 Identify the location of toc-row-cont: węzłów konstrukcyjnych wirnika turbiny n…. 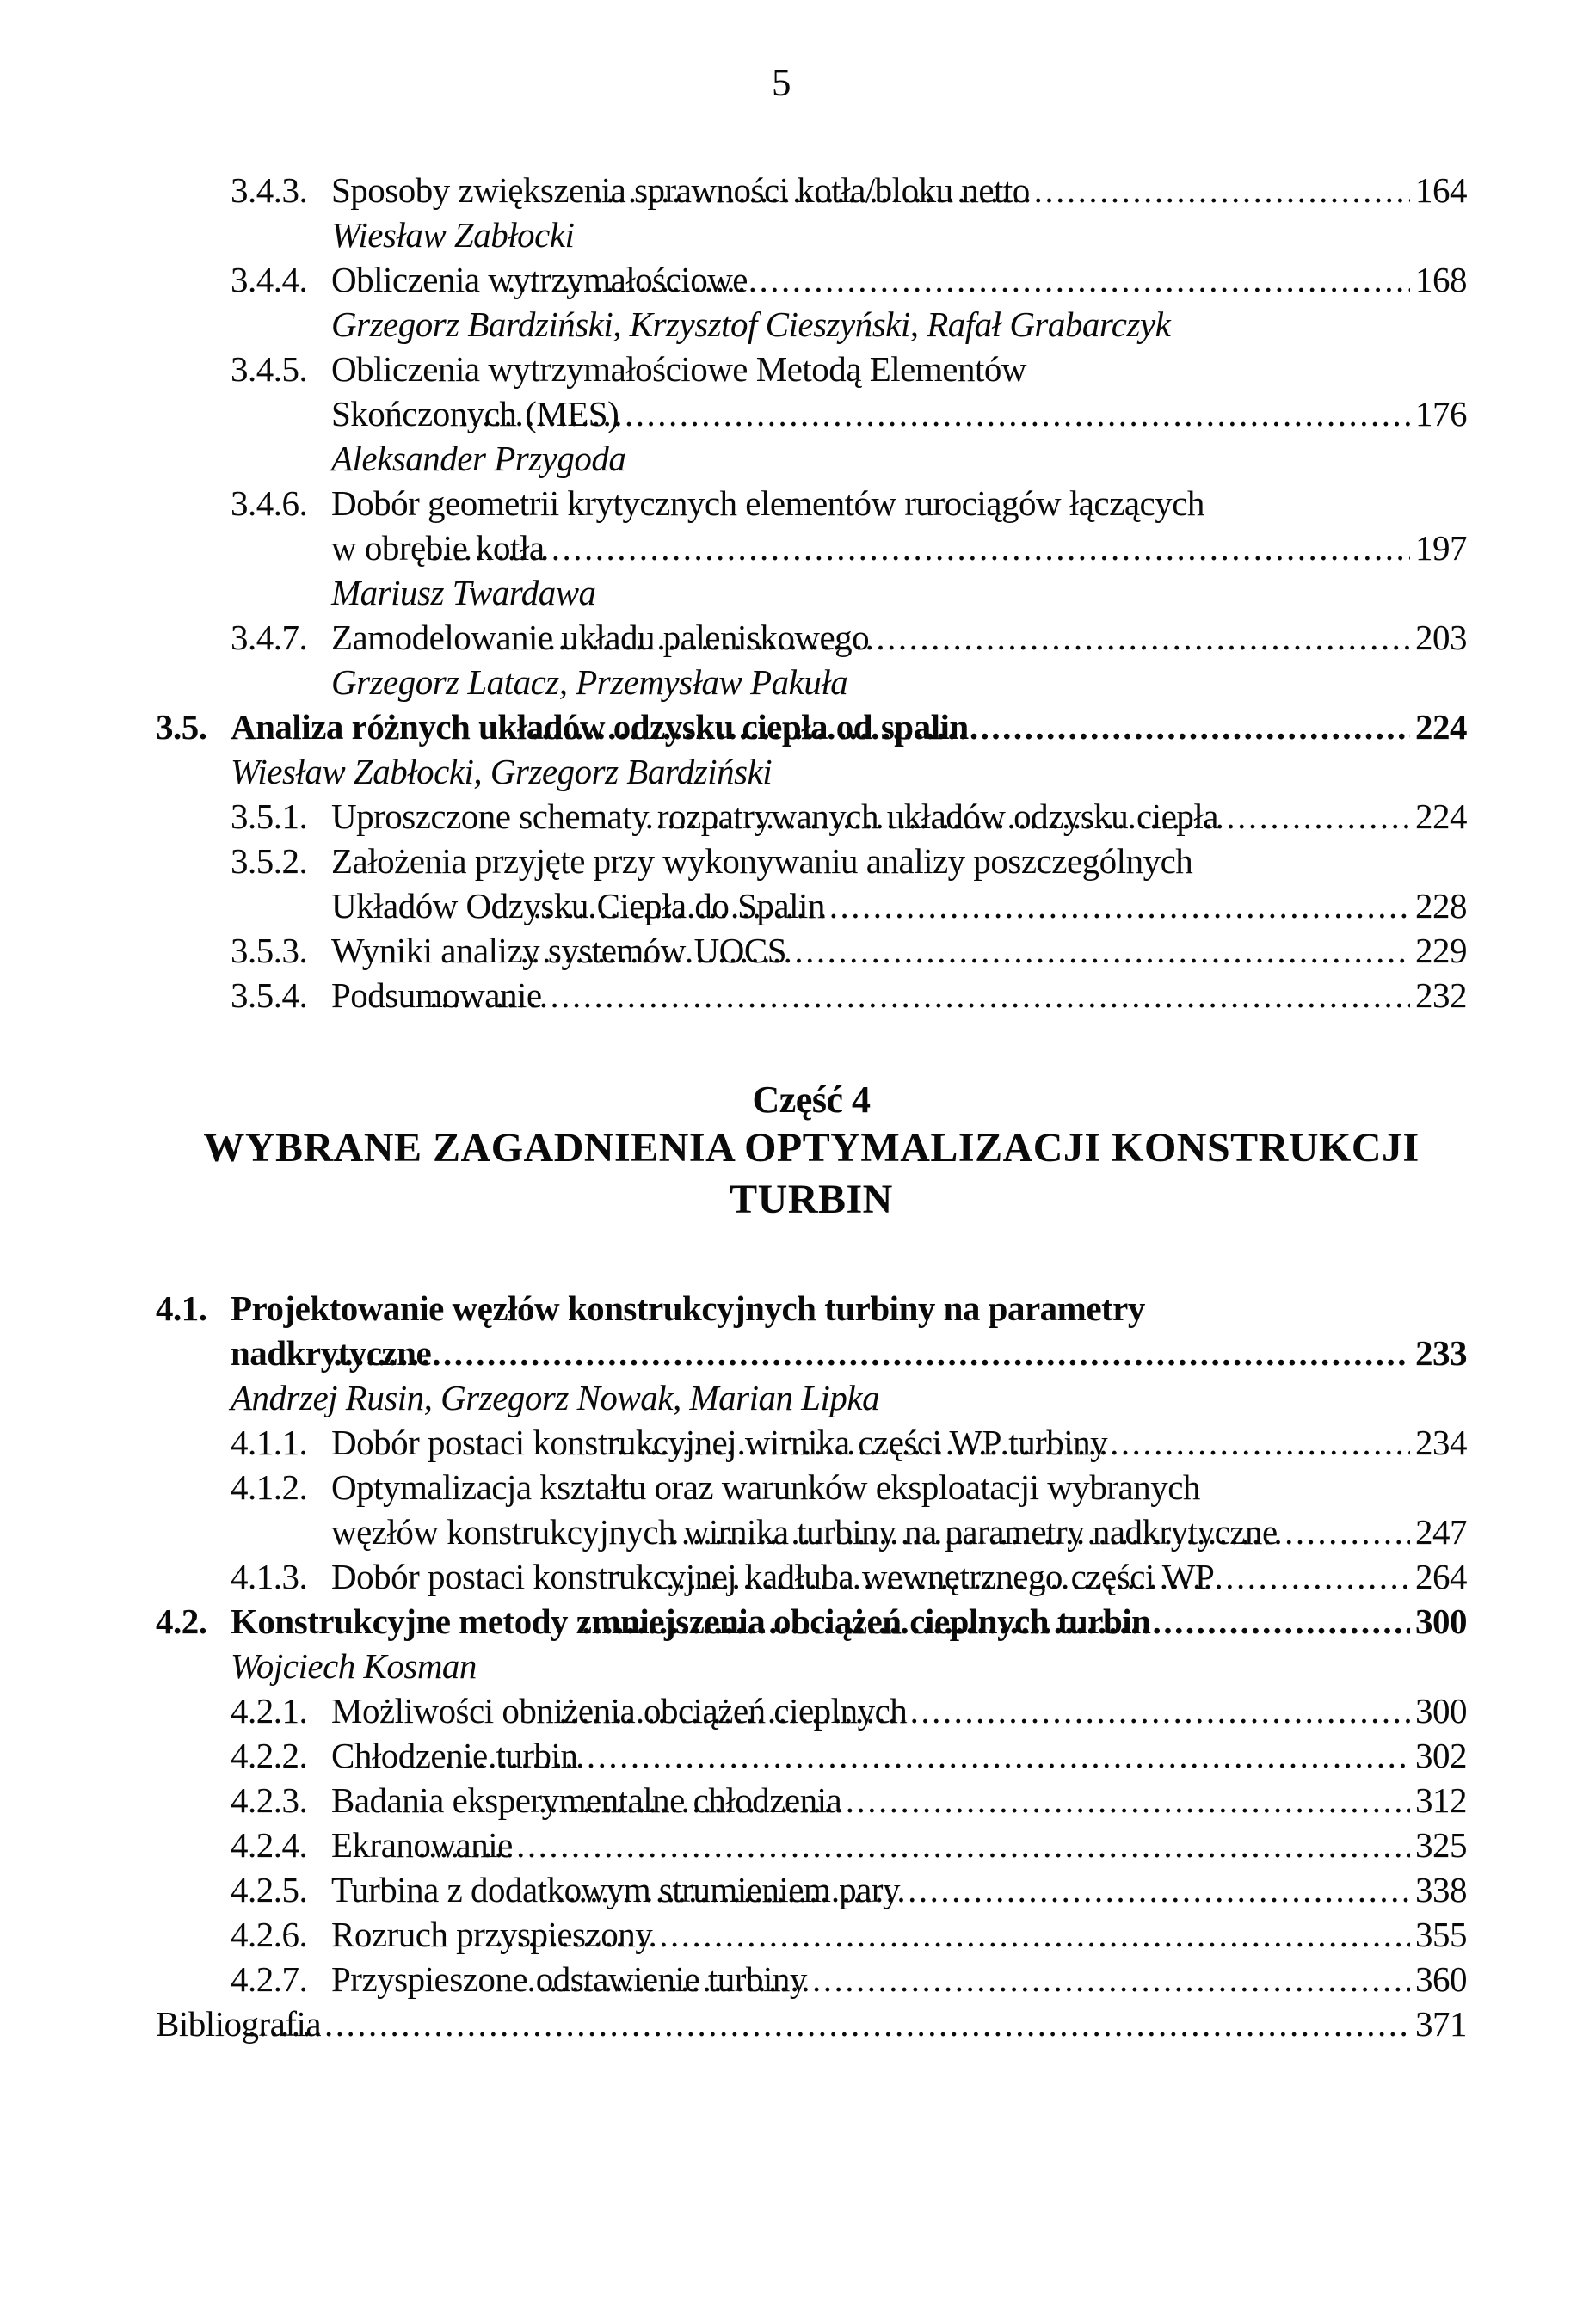
(812, 1531).